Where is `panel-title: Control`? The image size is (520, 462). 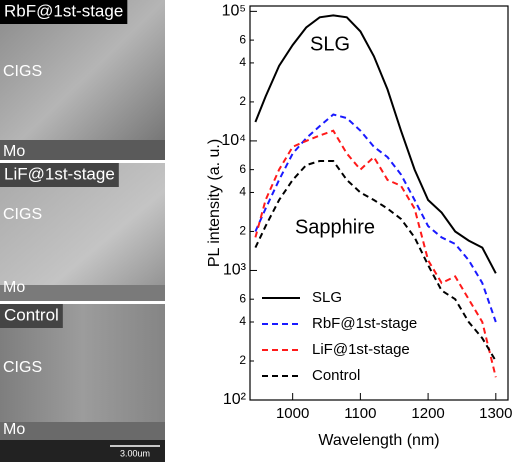
panel-title: Control is located at coordinates (31, 314).